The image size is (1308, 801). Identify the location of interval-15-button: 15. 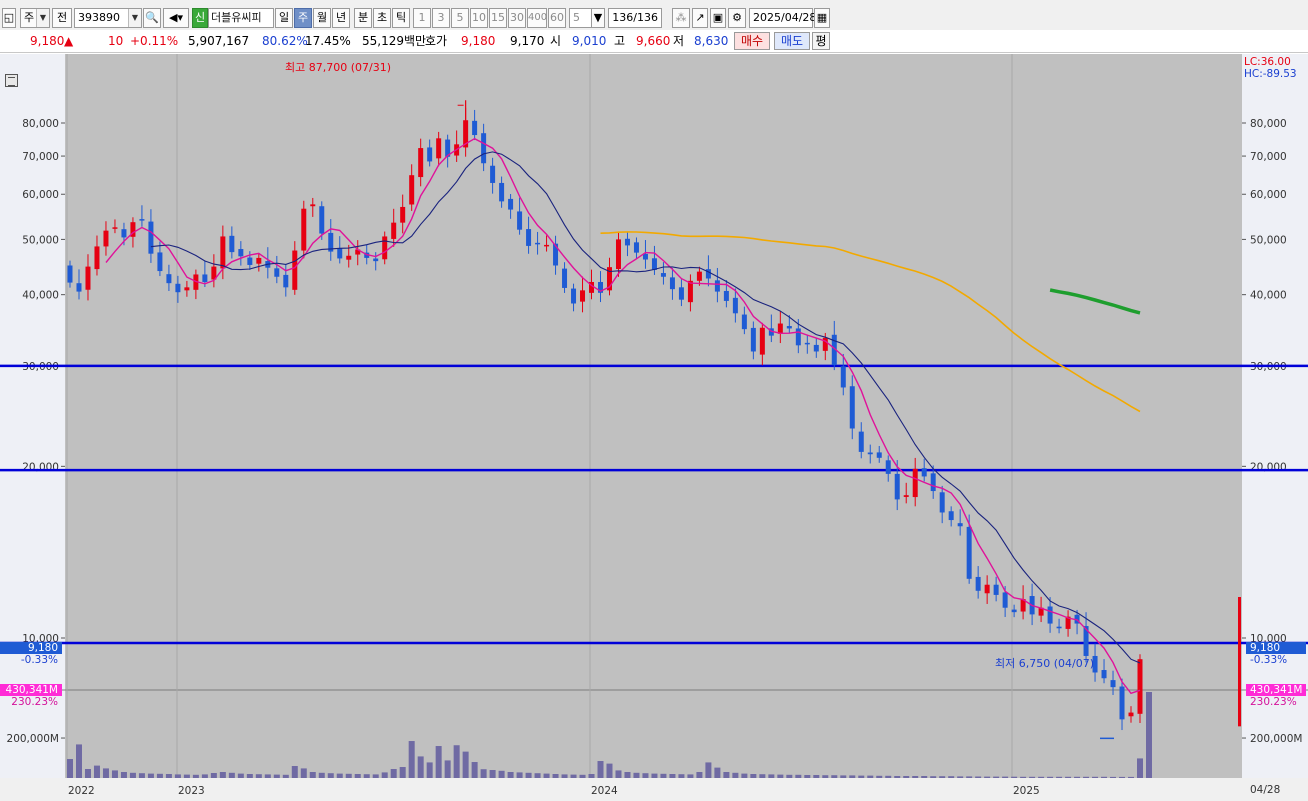
(498, 18).